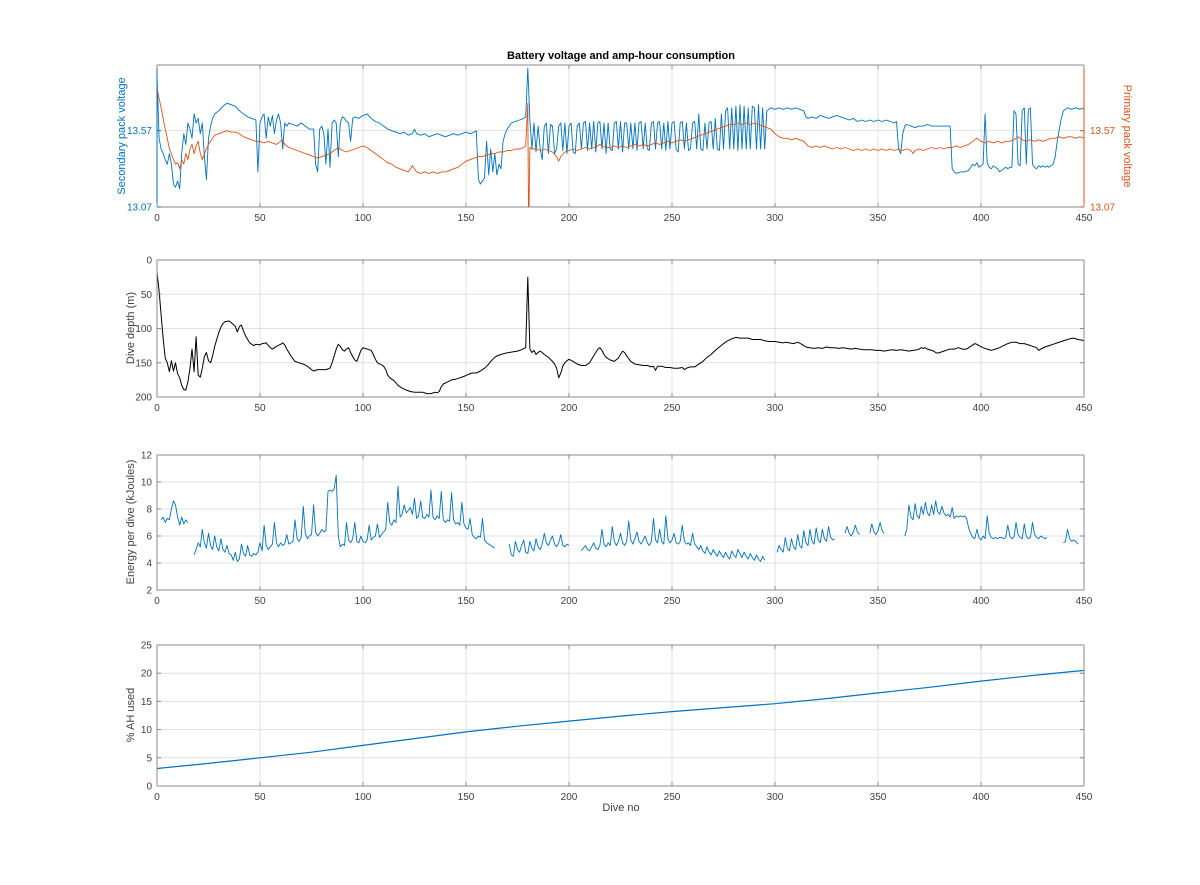  I want to click on series-line--ah-used, so click(620, 719).